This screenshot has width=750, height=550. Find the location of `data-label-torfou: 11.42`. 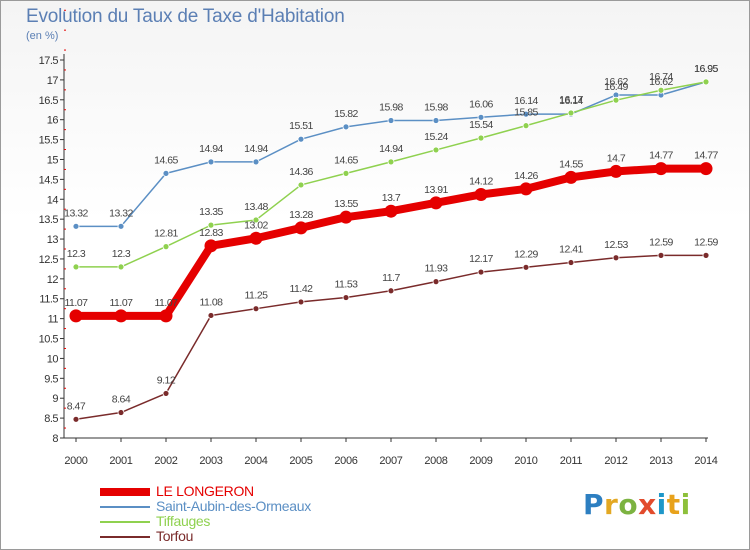

data-label-torfou: 11.42 is located at coordinates (302, 289).